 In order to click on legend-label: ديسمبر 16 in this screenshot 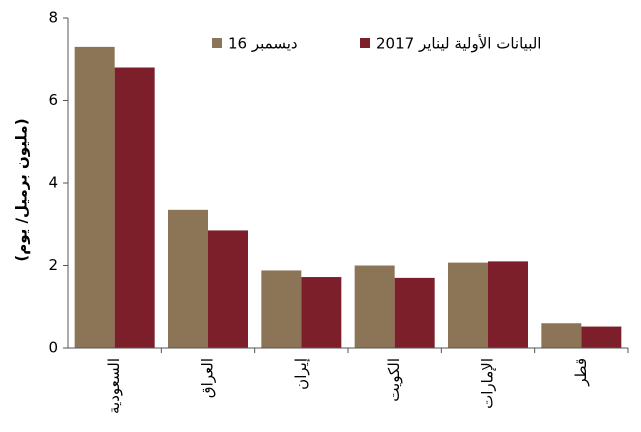, I will do `click(263, 44)`.